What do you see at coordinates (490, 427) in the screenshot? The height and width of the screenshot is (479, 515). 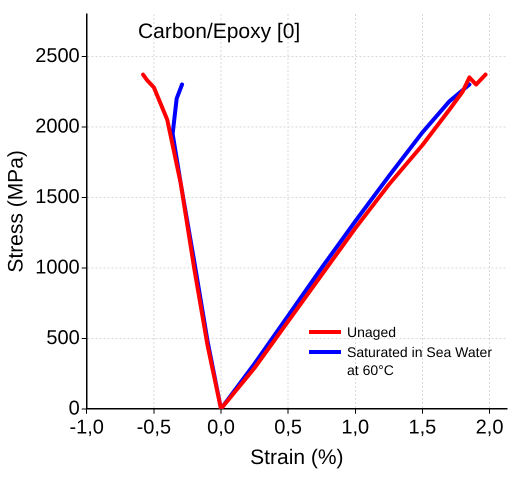 I see `x-tick-label: 2,0` at bounding box center [490, 427].